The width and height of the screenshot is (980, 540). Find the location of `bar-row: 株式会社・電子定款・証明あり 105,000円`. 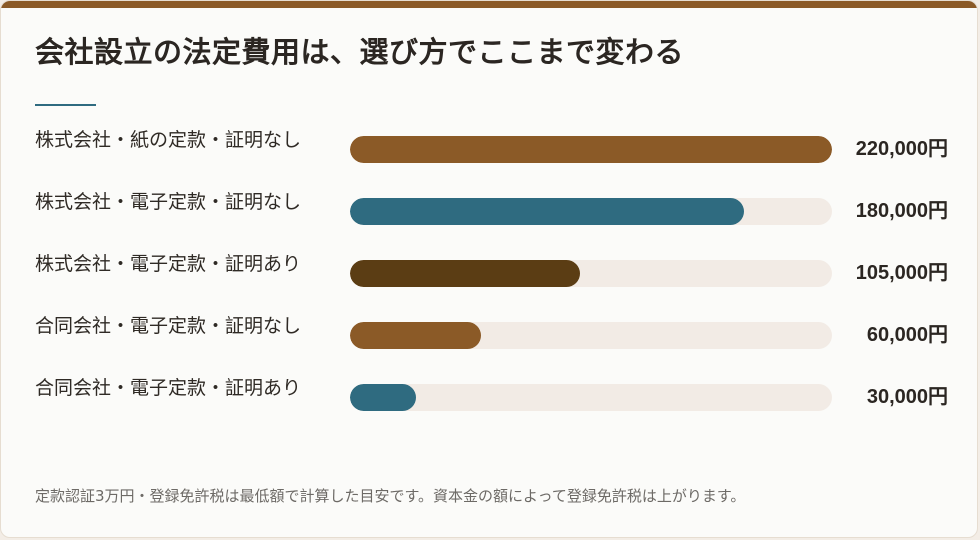

bar-row: 株式会社・電子定款・証明あり 105,000円 is located at coordinates (489, 280).